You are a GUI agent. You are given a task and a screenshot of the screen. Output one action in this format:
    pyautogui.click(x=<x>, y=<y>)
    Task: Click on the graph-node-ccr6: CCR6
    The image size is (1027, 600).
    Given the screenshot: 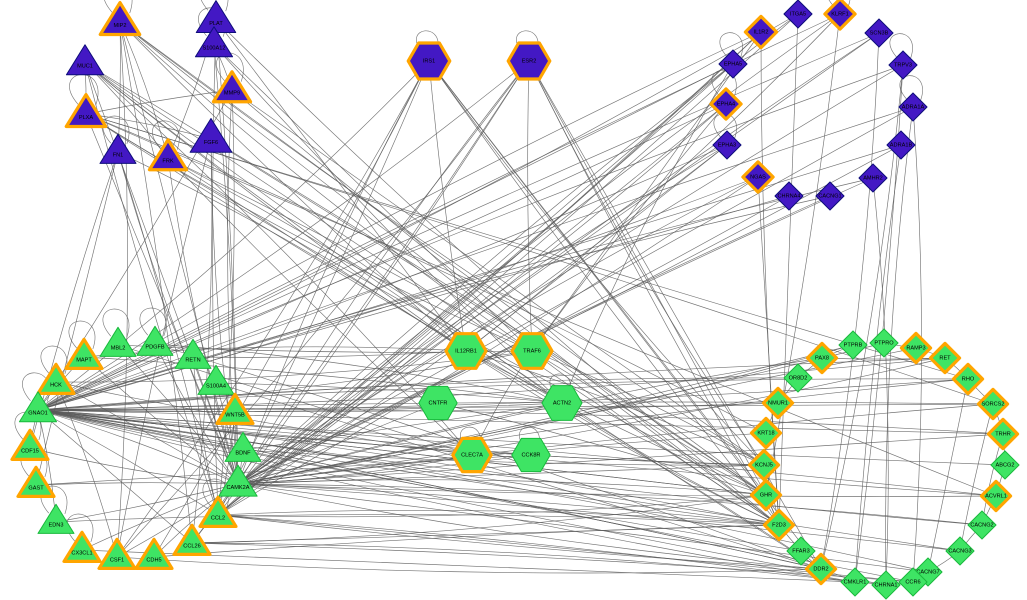 What is the action you would take?
    pyautogui.click(x=913, y=582)
    